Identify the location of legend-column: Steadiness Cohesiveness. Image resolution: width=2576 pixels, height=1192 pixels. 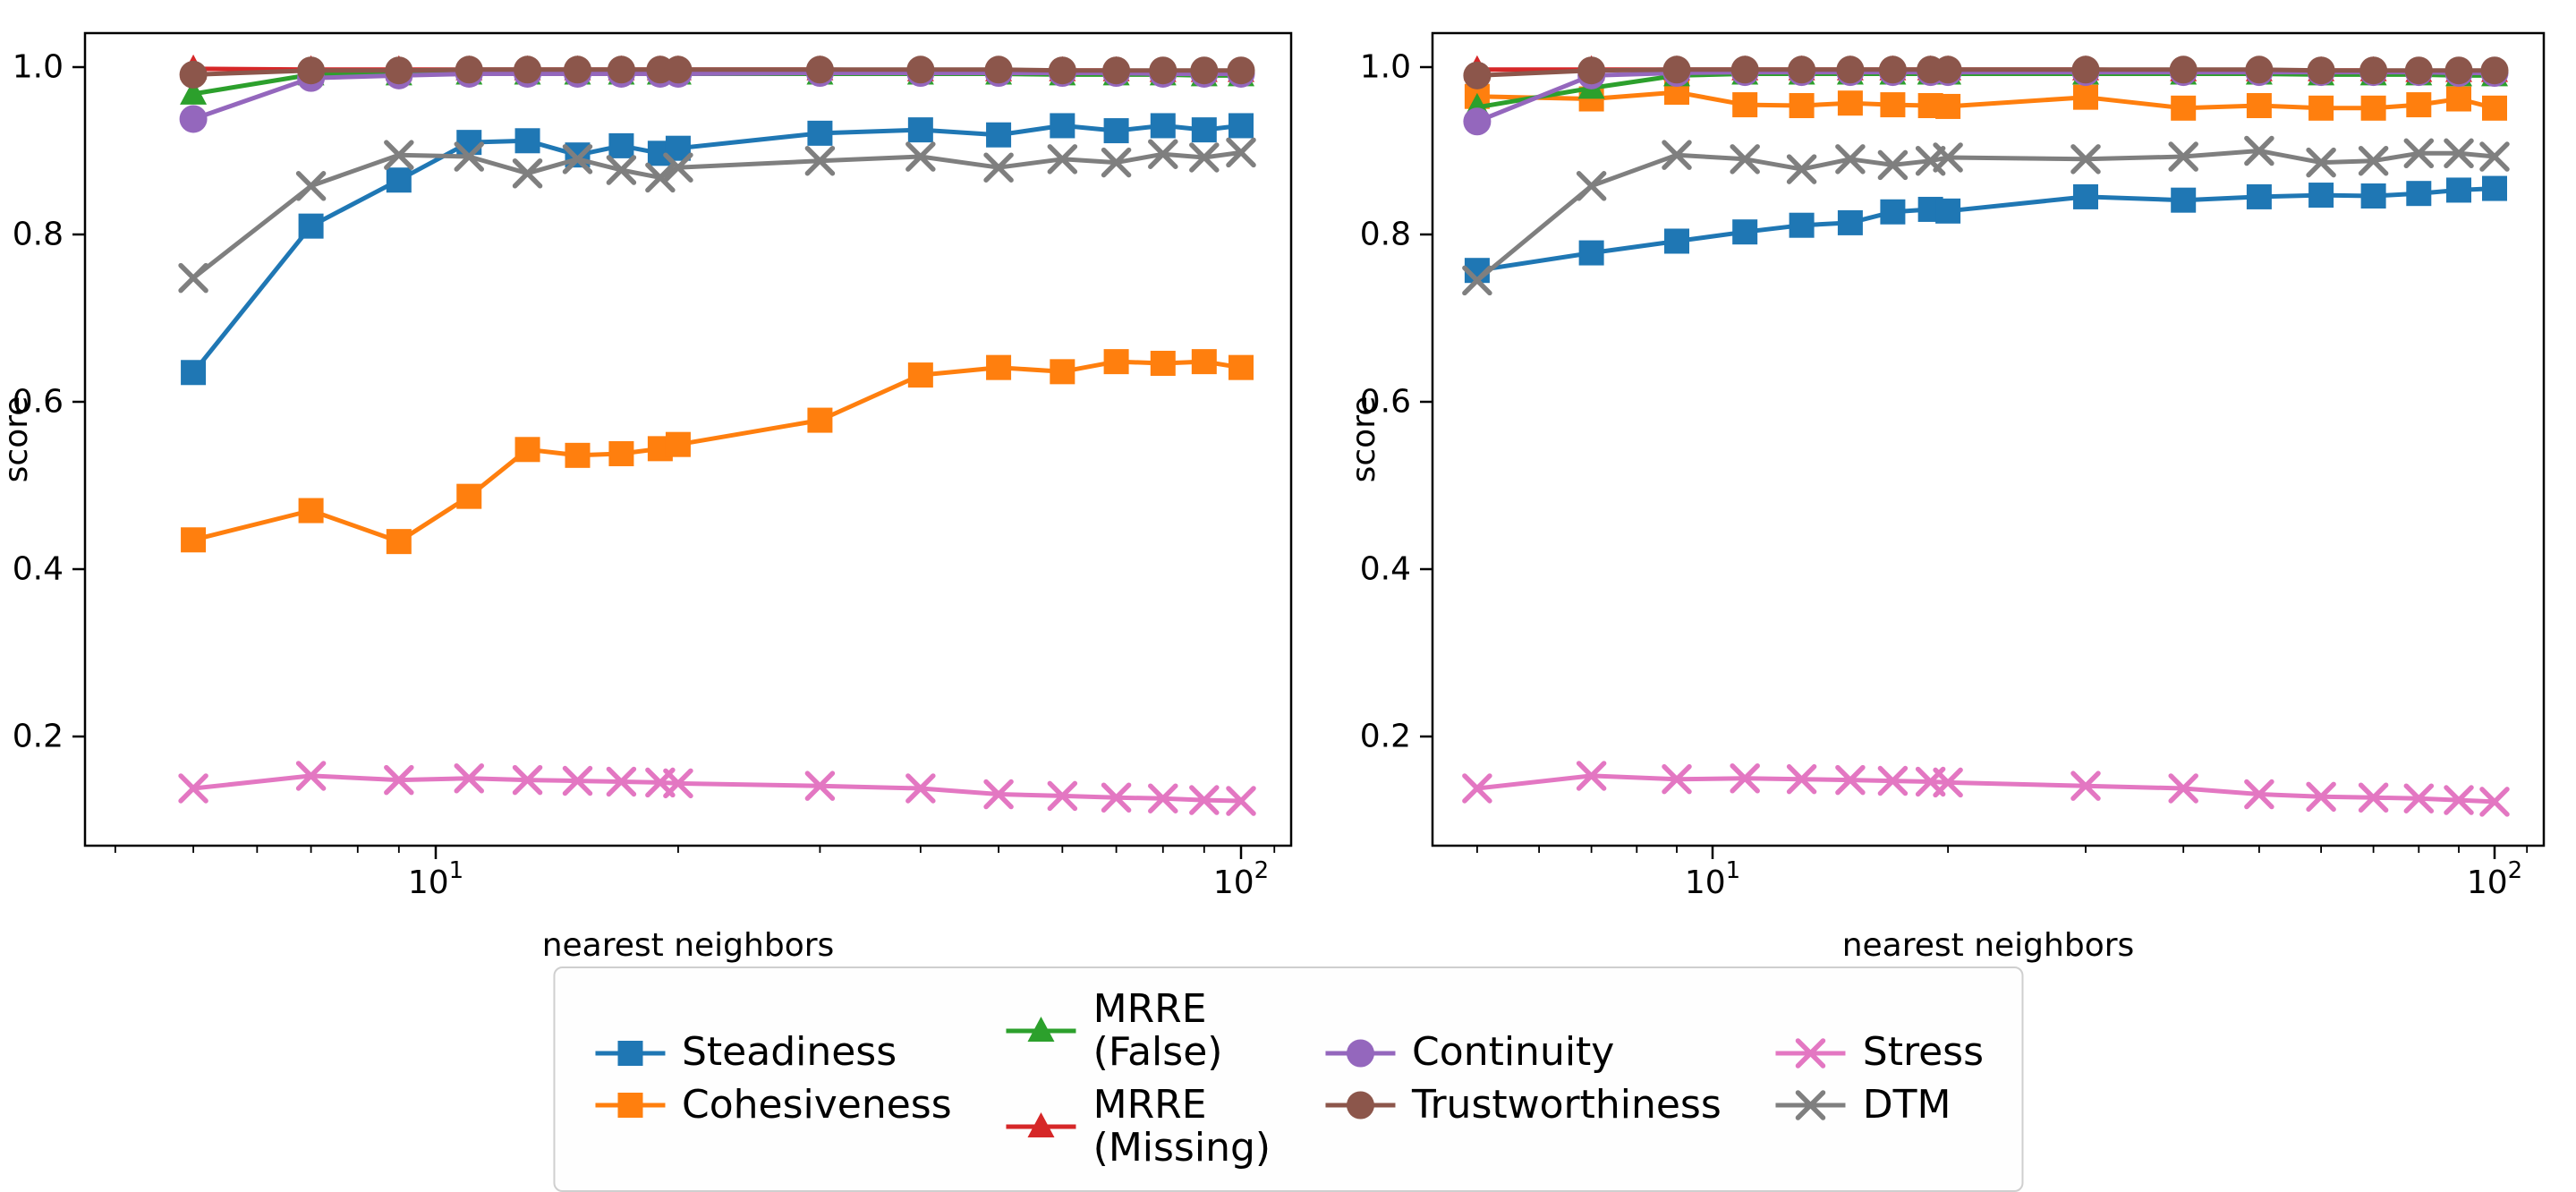
(772, 1078).